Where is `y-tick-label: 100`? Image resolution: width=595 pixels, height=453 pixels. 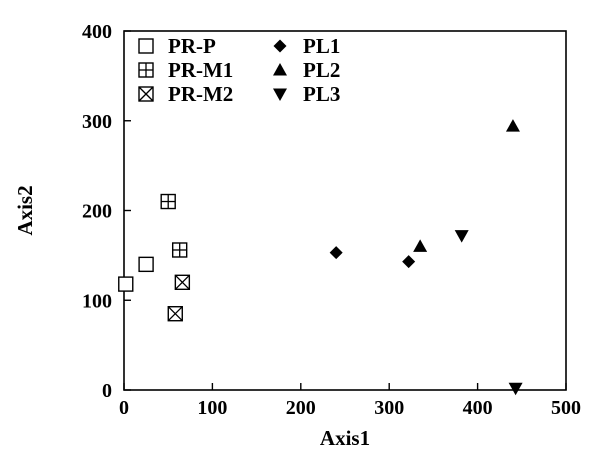
y-tick-label: 100 is located at coordinates (97, 301).